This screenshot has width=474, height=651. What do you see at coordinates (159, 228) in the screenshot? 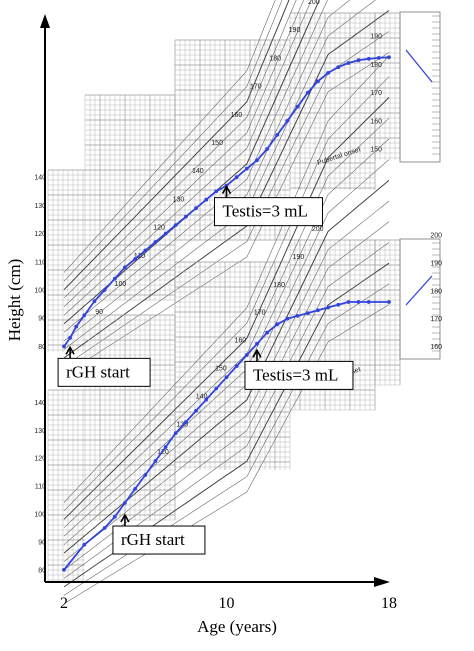
I see `inner-scale-label: 120` at bounding box center [159, 228].